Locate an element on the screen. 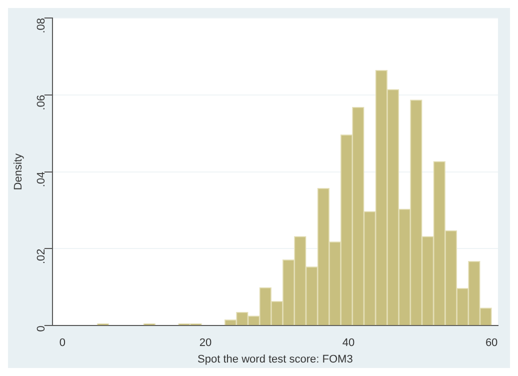  x-tick-label: 20 is located at coordinates (205, 343).